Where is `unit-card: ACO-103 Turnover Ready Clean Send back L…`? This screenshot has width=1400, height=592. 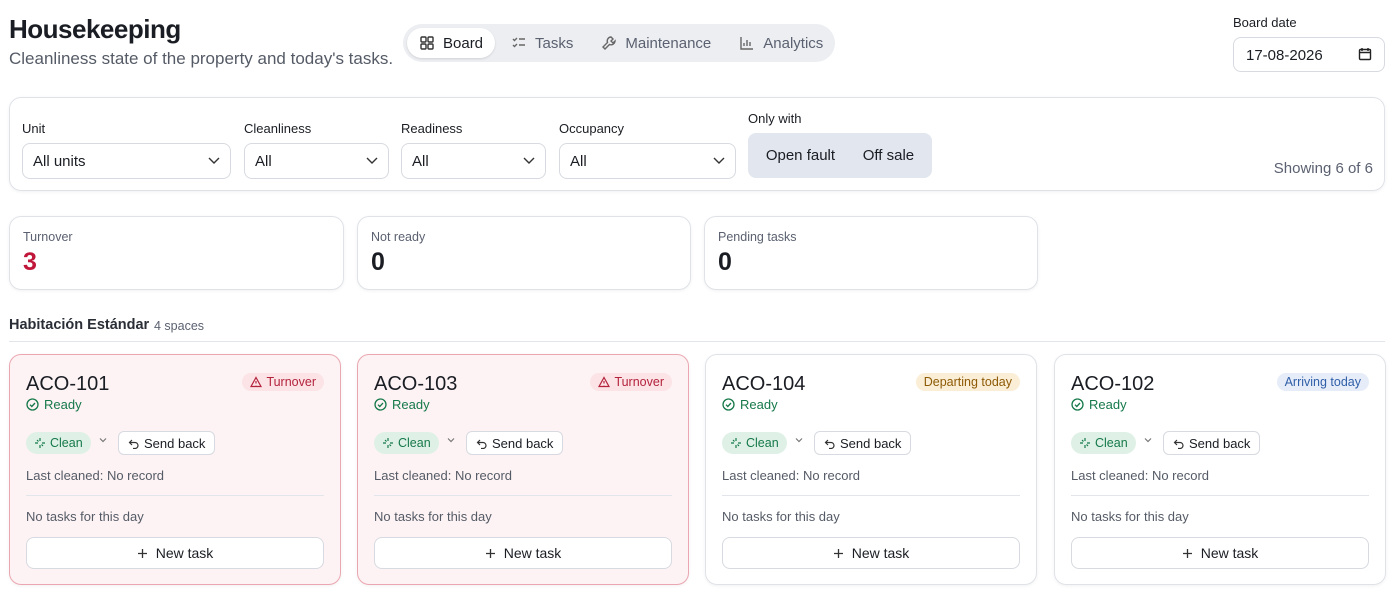
unit-card: ACO-103 Turnover Ready Clean Send back L… is located at coordinates (523, 469).